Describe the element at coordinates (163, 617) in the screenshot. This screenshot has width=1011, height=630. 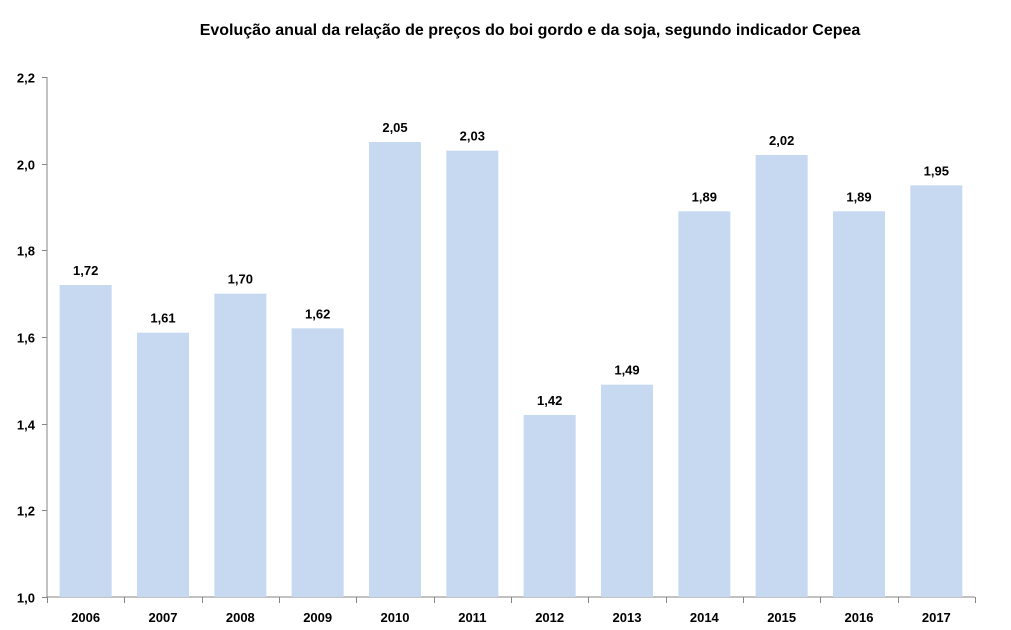
I see `x-tick-label: 2007` at that location.